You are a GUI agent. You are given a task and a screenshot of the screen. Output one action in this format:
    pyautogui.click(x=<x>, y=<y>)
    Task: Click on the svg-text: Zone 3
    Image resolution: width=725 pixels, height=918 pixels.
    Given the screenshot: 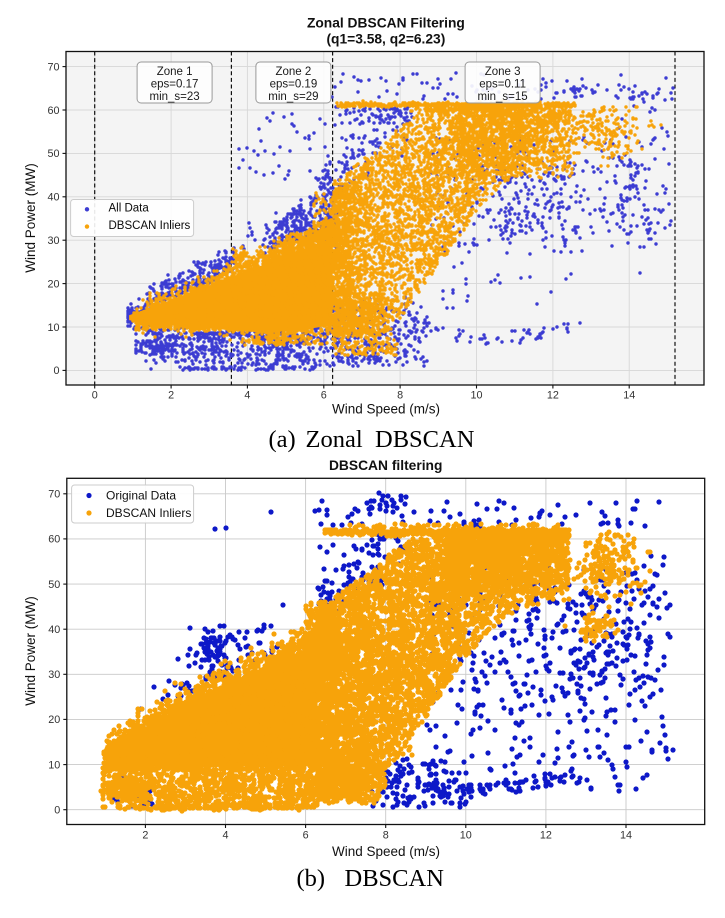 What is the action you would take?
    pyautogui.click(x=503, y=72)
    